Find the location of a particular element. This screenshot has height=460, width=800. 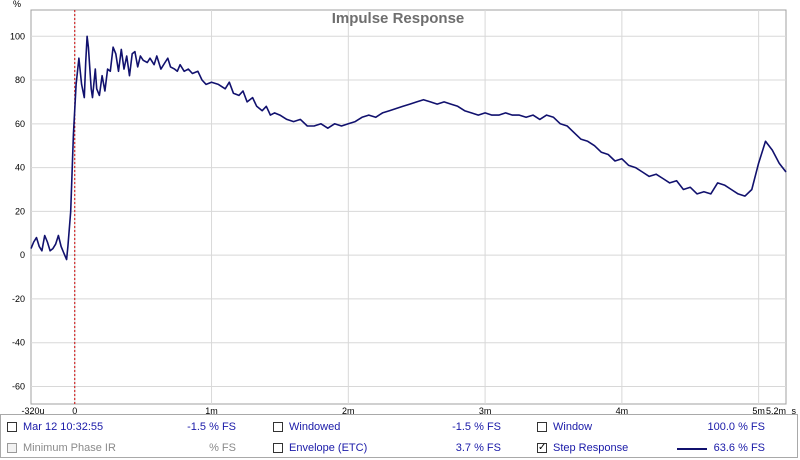

legend-item-minimum-phase: Minimum Phase IR is located at coordinates (61, 448).